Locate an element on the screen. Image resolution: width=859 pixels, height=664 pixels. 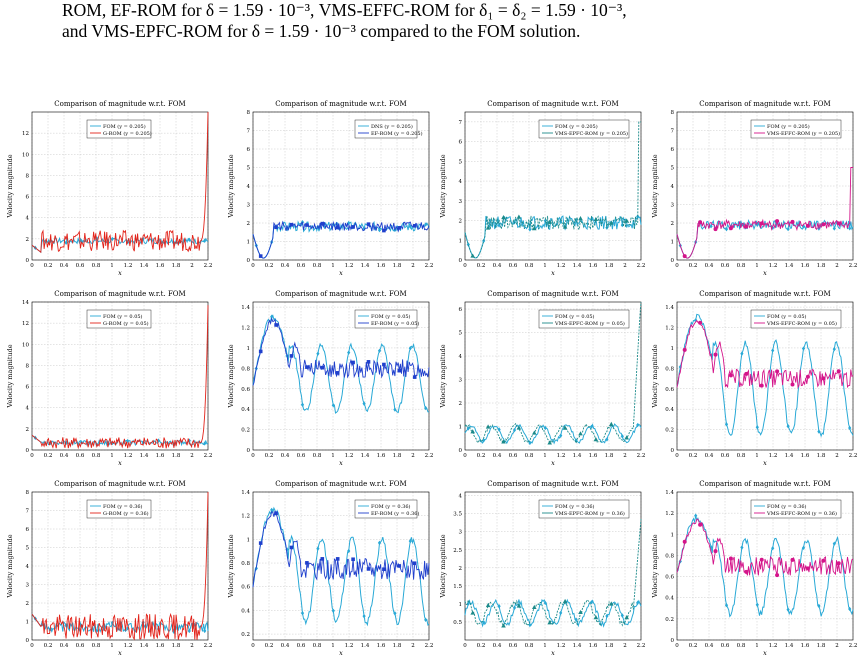
rom-series-line is located at coordinates (120, 566).